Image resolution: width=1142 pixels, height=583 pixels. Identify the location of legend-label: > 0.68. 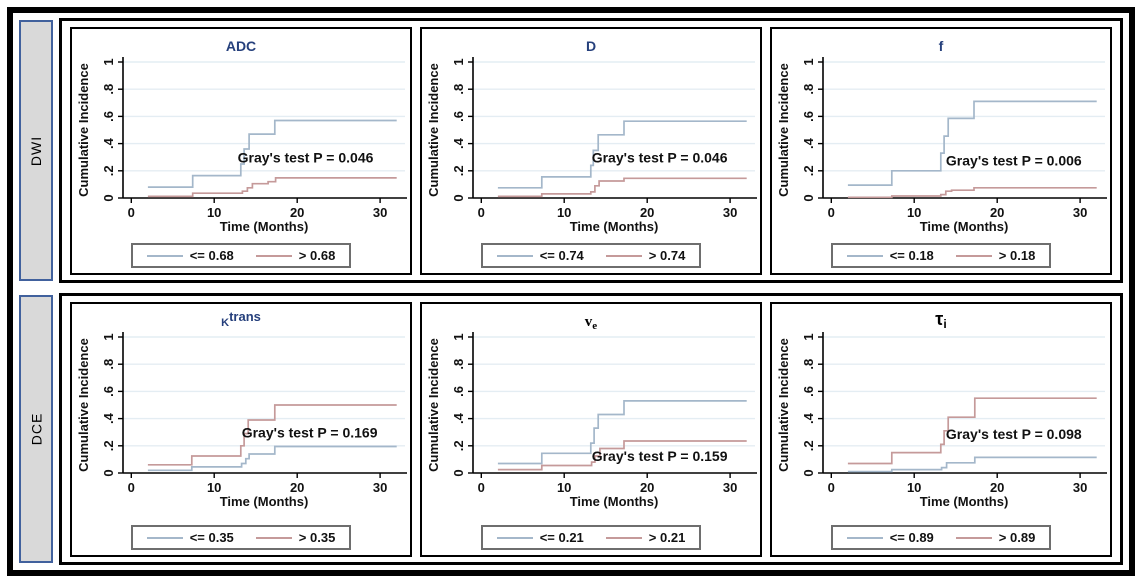
(317, 255).